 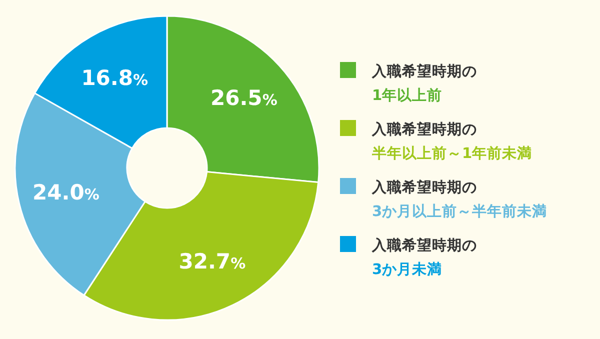 I want to click on data-label: 16.8%, so click(x=114, y=78).